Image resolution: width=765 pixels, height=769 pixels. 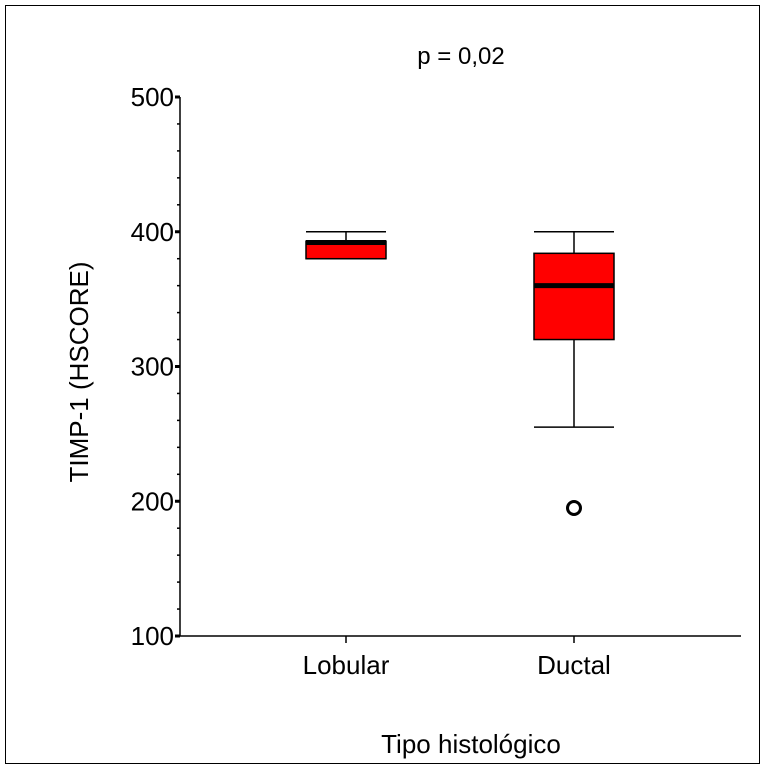 What do you see at coordinates (460, 56) in the screenshot?
I see `p-value-annotation: p = 0,02` at bounding box center [460, 56].